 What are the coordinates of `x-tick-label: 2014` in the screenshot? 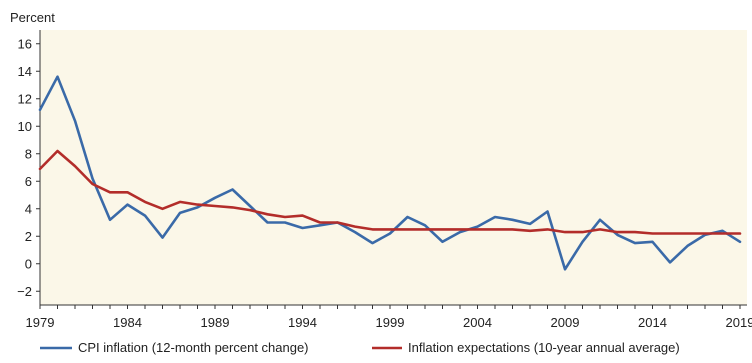 It's located at (652, 322).